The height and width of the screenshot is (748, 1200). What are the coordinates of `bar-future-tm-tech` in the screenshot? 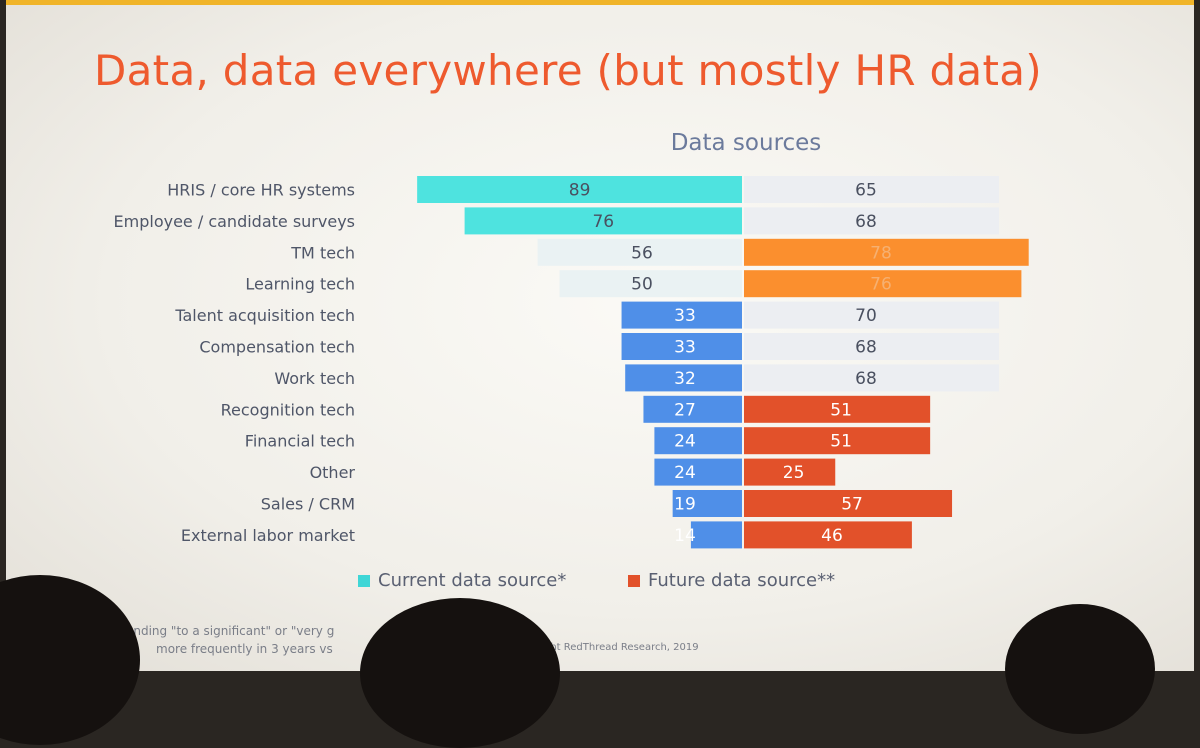 It's located at (886, 252).